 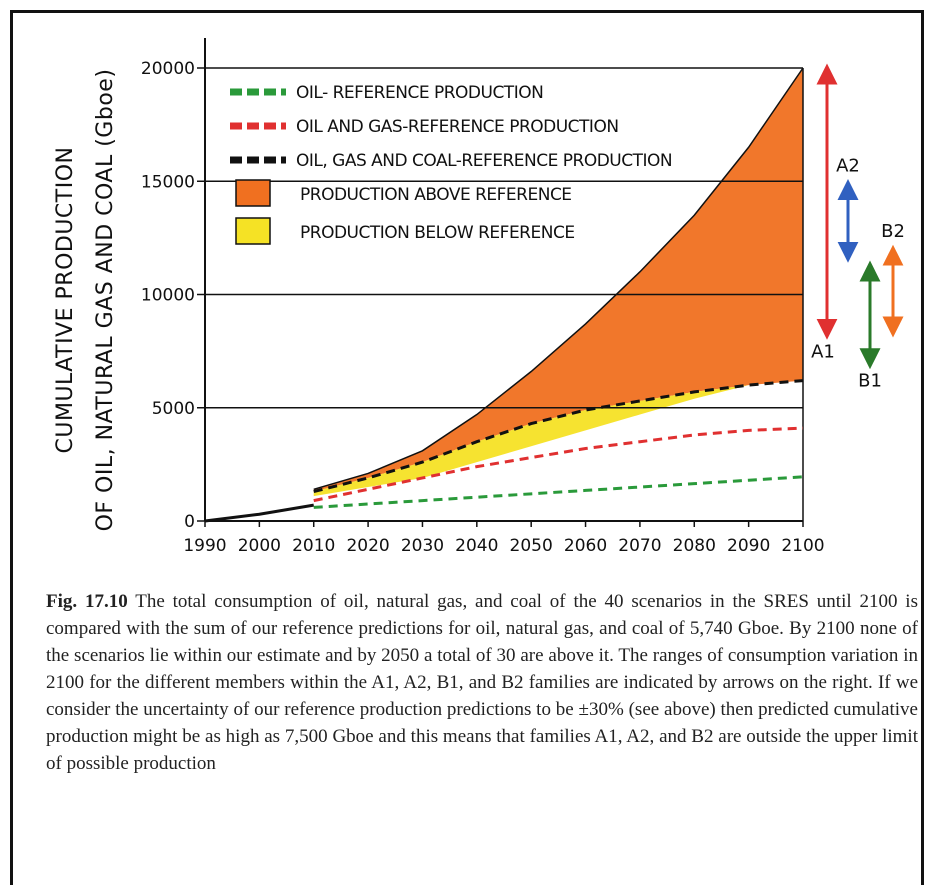 I want to click on x-tick-label: 2100, so click(x=802, y=546).